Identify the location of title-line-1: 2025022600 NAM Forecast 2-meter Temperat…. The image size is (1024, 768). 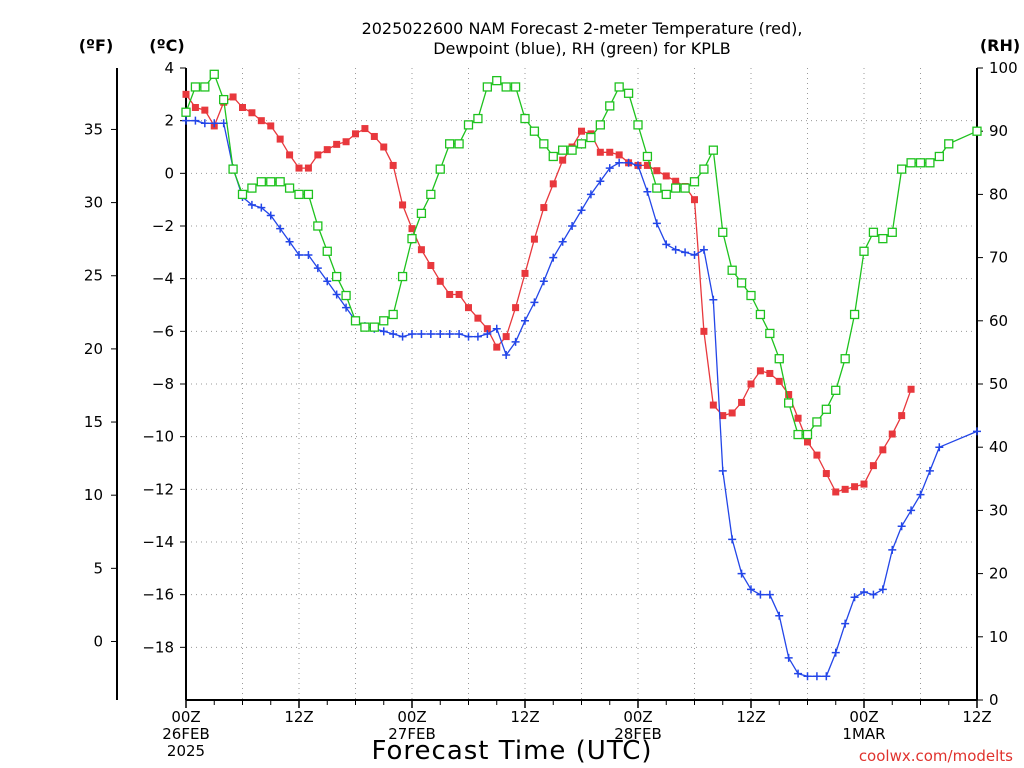
(582, 28).